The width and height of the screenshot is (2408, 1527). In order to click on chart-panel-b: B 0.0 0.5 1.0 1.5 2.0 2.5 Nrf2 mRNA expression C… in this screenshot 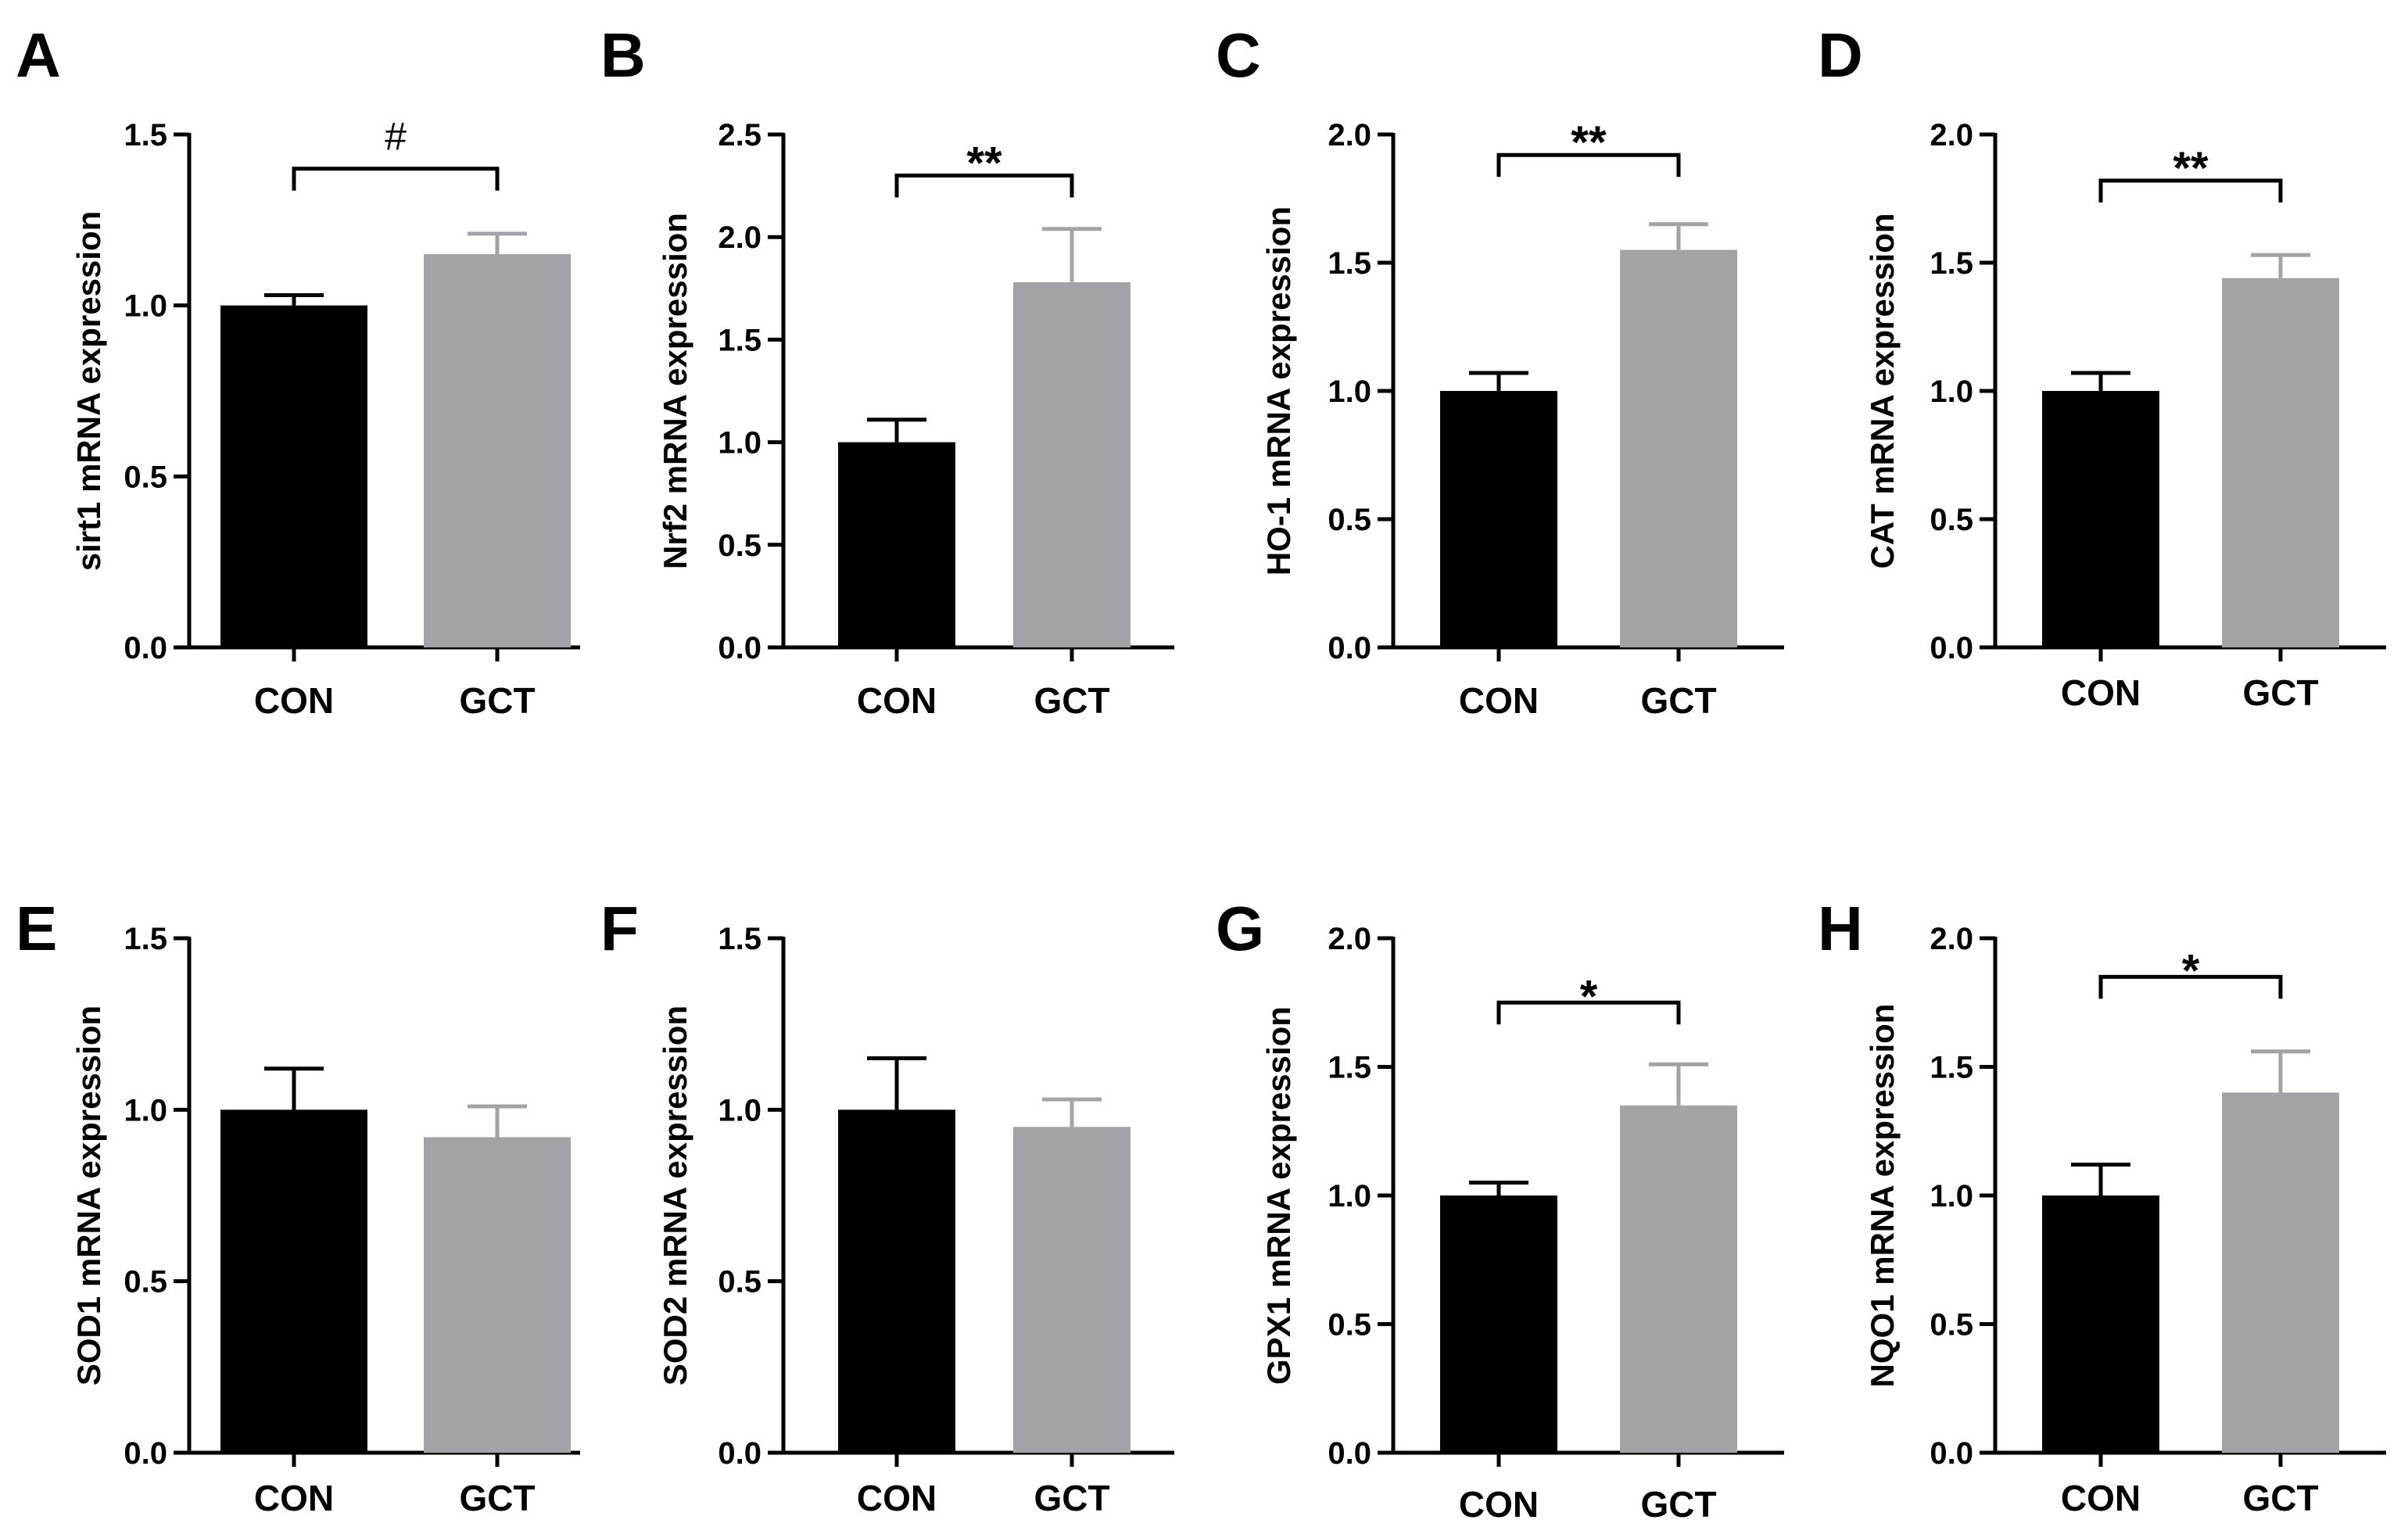, I will do `click(887, 370)`.